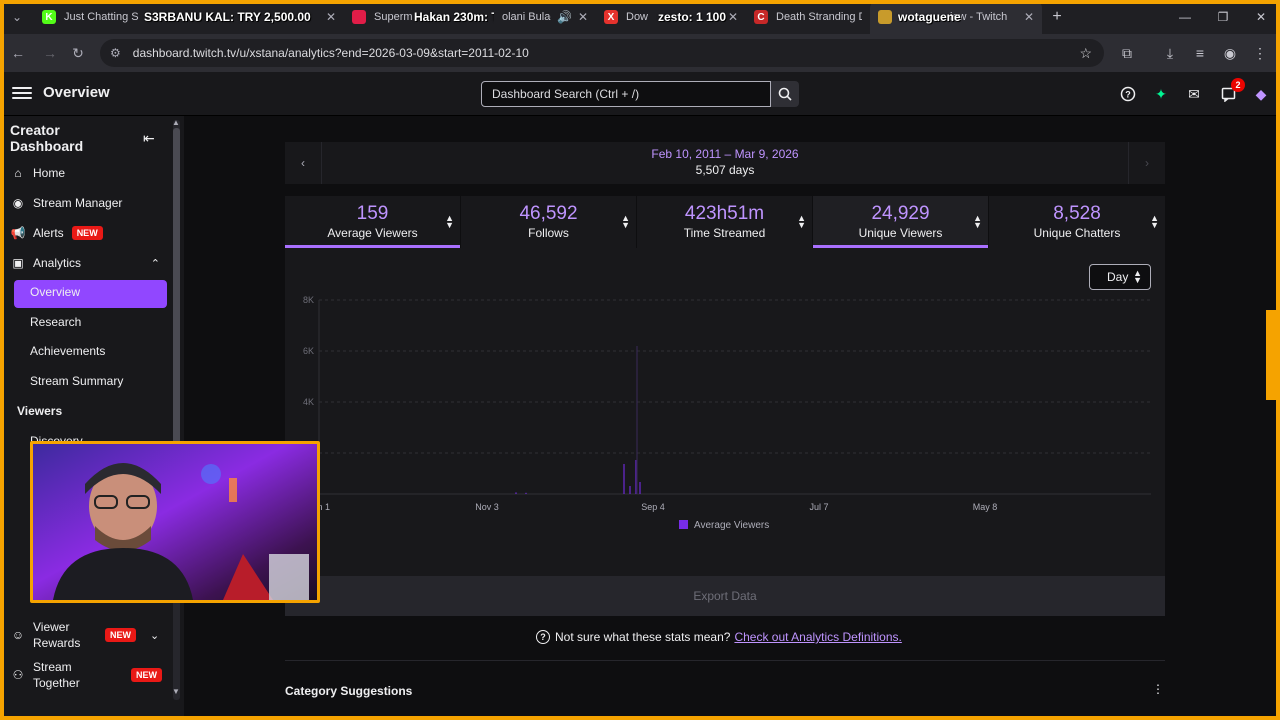 The image size is (1280, 720). I want to click on twitch-favicon-icon, so click(885, 17).